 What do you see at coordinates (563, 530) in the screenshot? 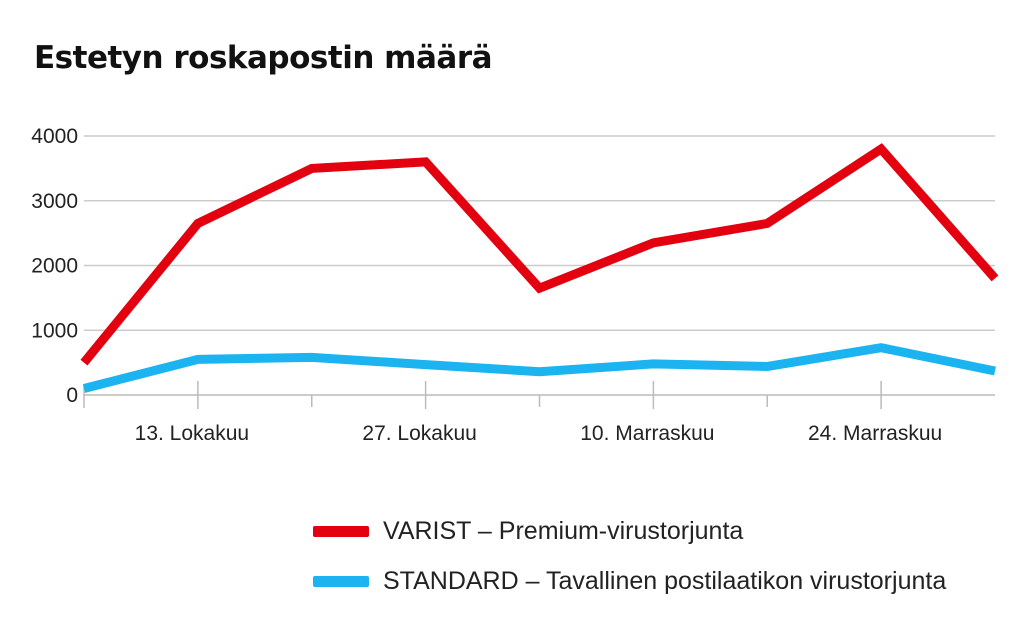
I see `legend-label-varist: VARIST – Premium-virustorjunta` at bounding box center [563, 530].